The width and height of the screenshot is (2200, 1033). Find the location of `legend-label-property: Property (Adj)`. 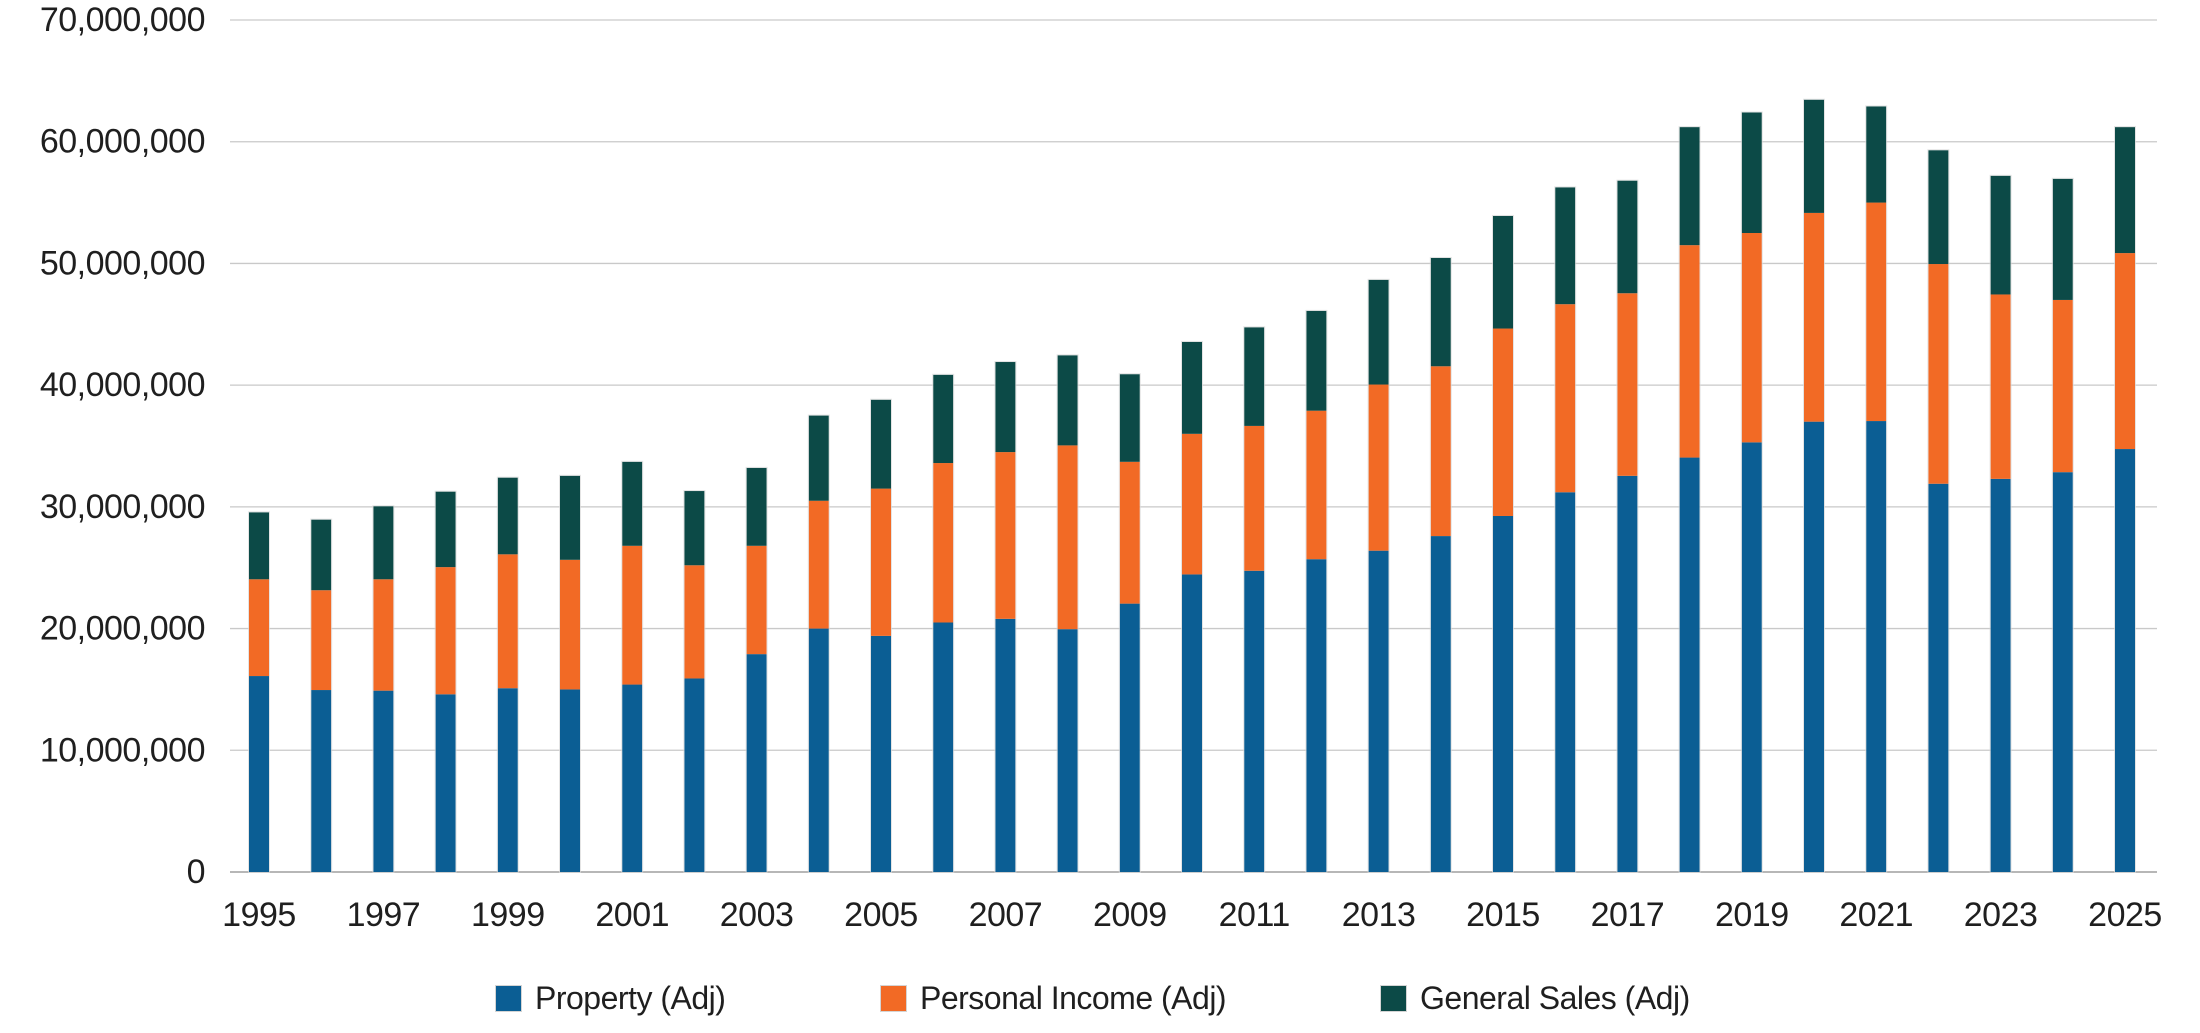

legend-label-property: Property (Adj) is located at coordinates (630, 998).